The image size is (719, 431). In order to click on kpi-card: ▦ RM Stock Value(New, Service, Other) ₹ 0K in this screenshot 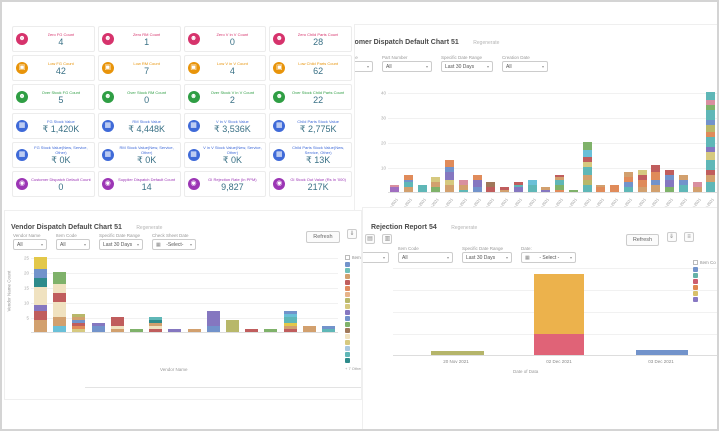, I will do `click(139, 155)`.